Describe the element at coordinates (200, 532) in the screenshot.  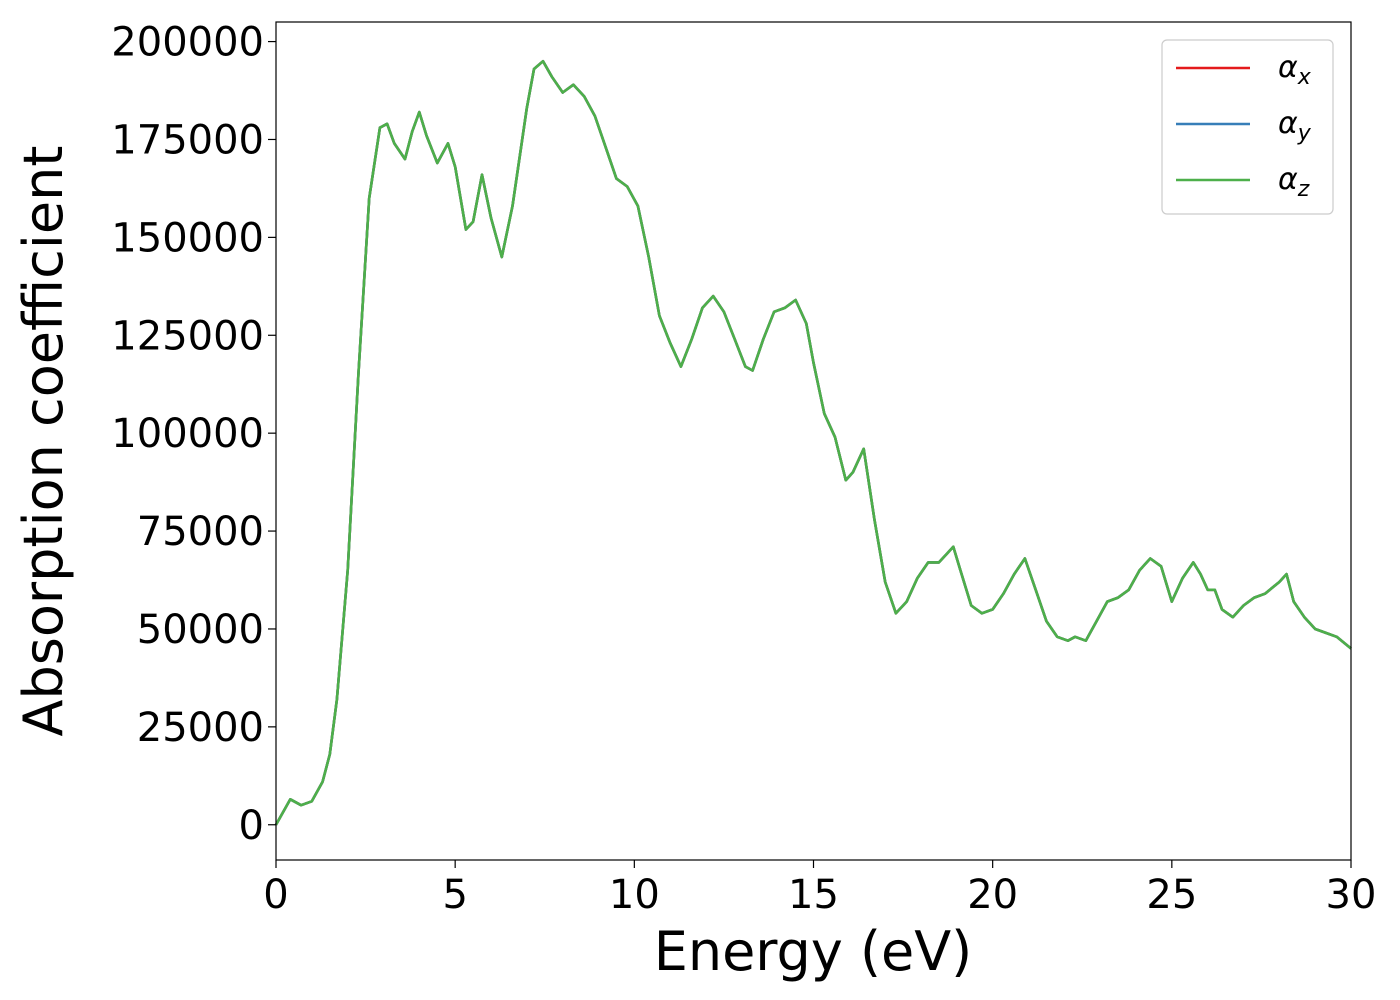
I see `y-tick-label: 75000` at that location.